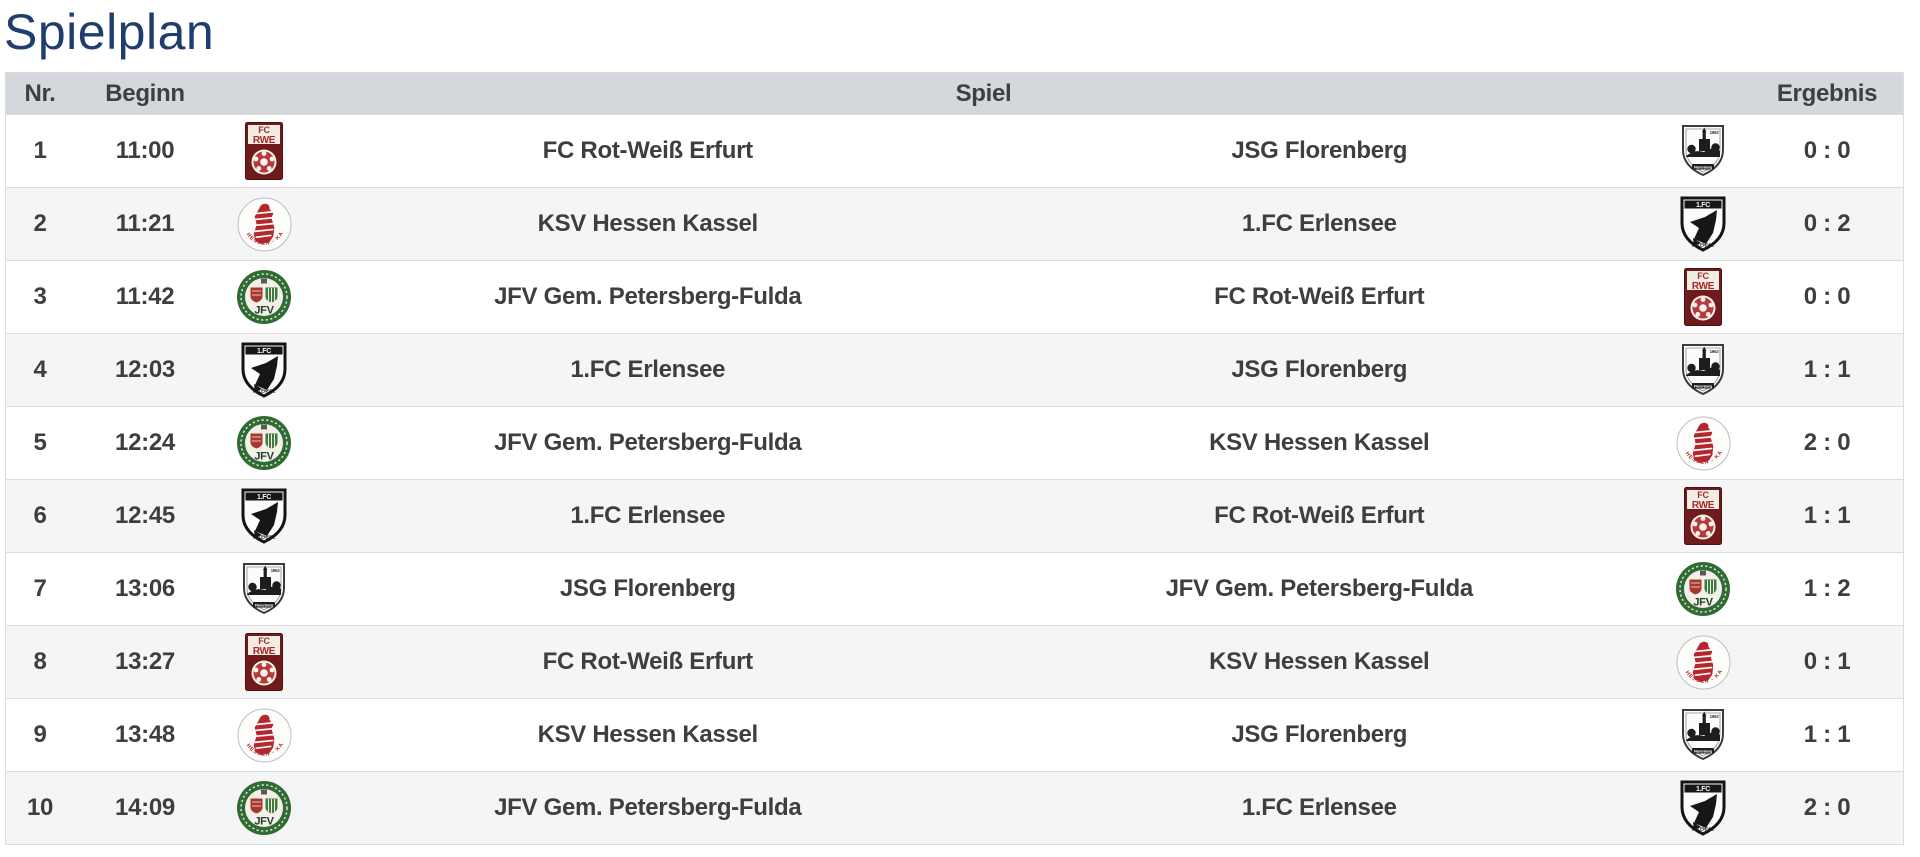 The width and height of the screenshot is (1920, 857). What do you see at coordinates (40, 807) in the screenshot?
I see `match-number: 10` at bounding box center [40, 807].